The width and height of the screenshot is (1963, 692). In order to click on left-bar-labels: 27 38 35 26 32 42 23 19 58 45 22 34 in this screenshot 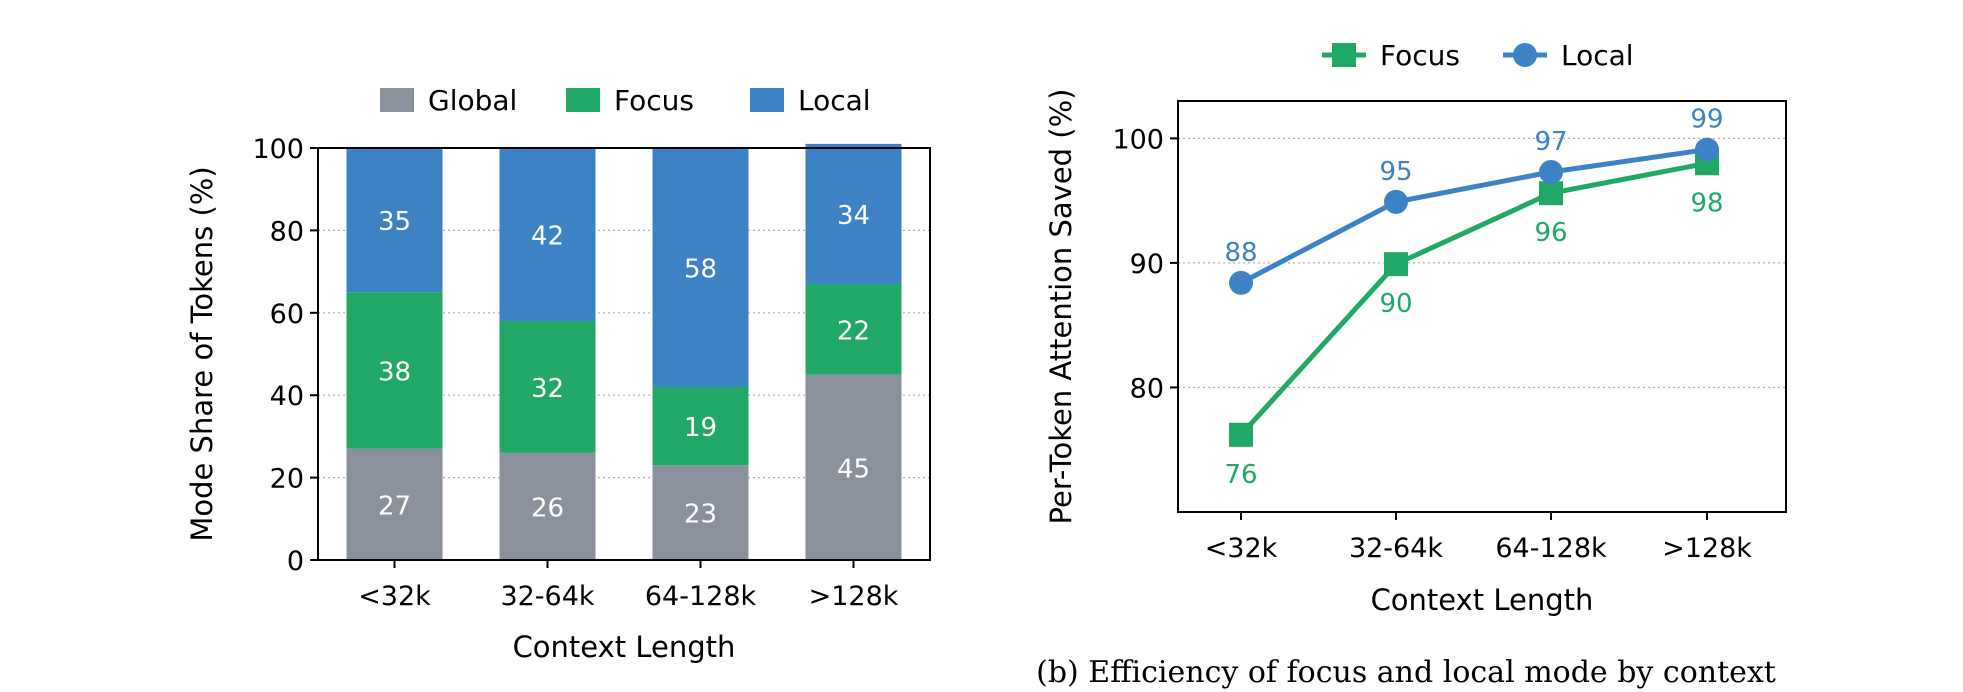, I will do `click(624, 365)`.